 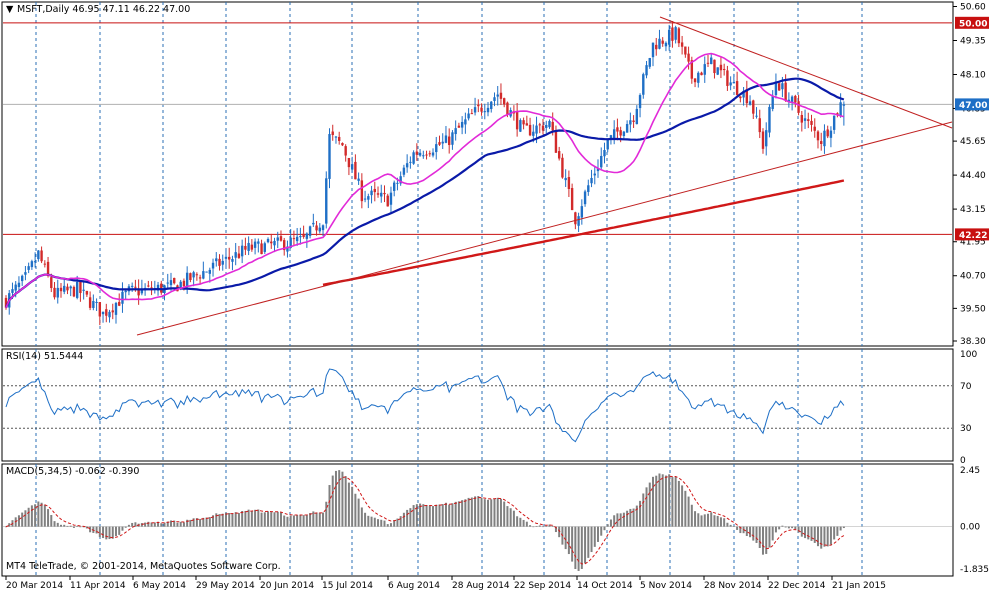 I want to click on menu-chevron-icon: ▼, so click(x=10, y=9).